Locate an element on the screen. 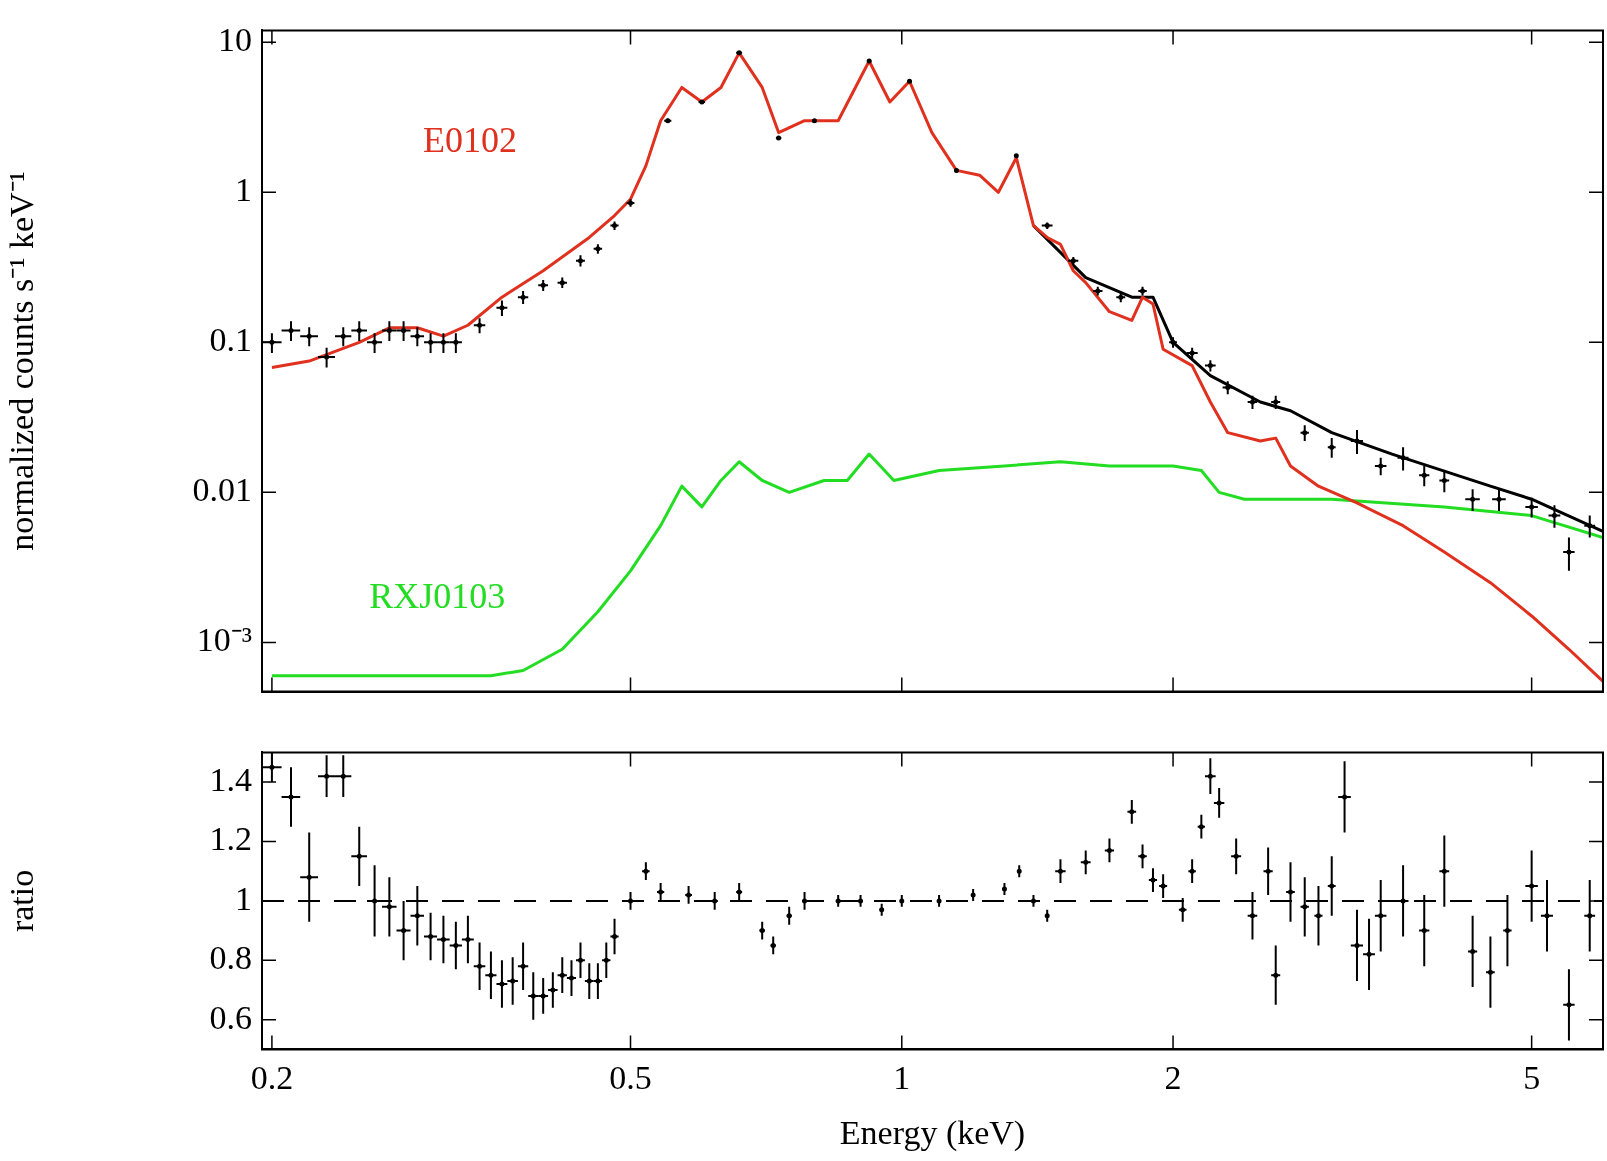 This screenshot has width=1607, height=1161. y-tick-label: 0.01 is located at coordinates (222, 490).